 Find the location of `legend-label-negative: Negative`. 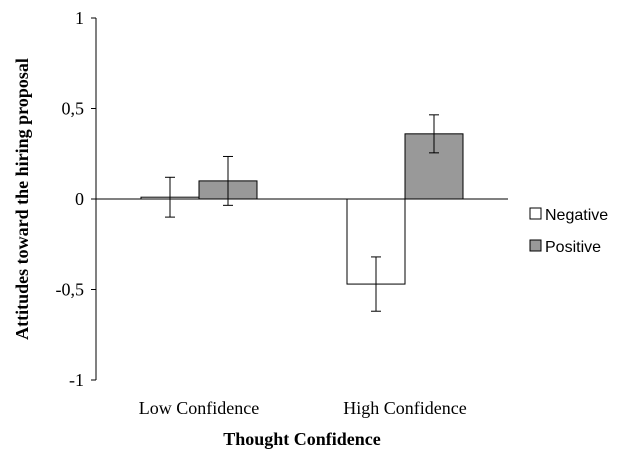

legend-label-negative: Negative is located at coordinates (576, 215).